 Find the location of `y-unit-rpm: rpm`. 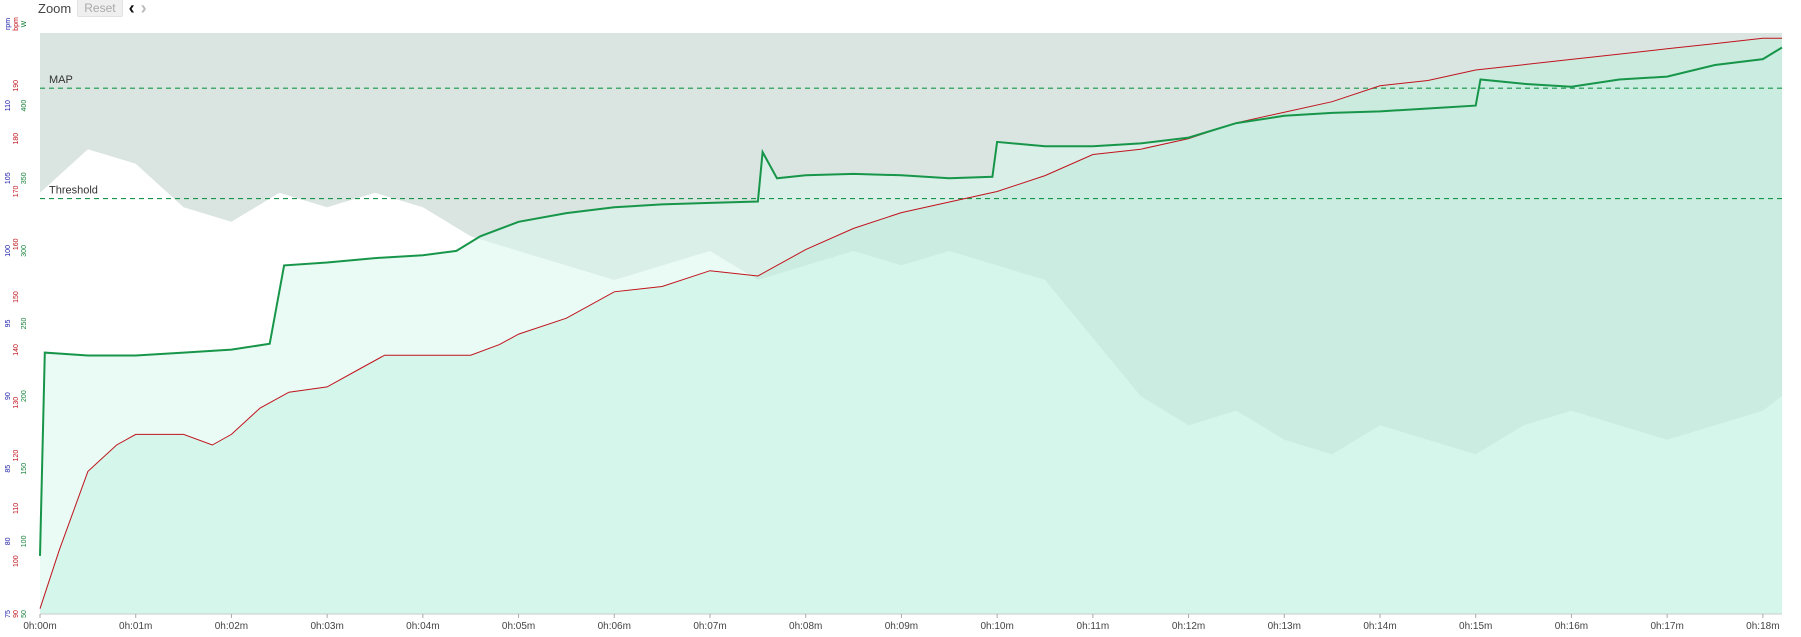

y-unit-rpm: rpm is located at coordinates (8, 24).